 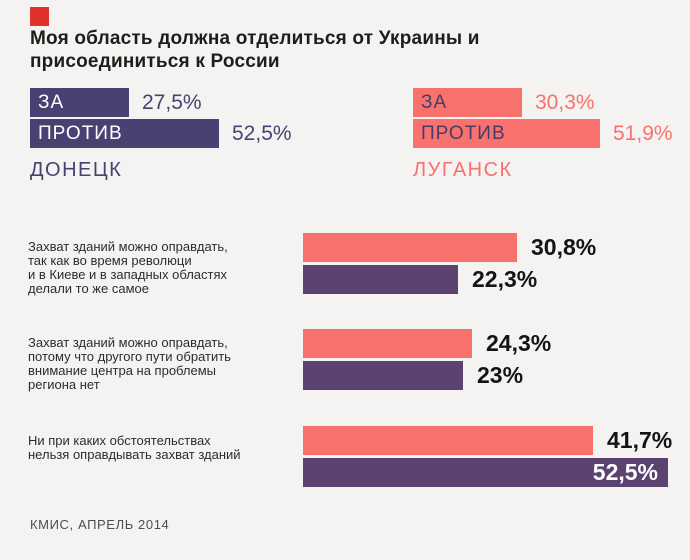 I want to click on question-2-line-3: внимание центра на проблемы, so click(x=122, y=370).